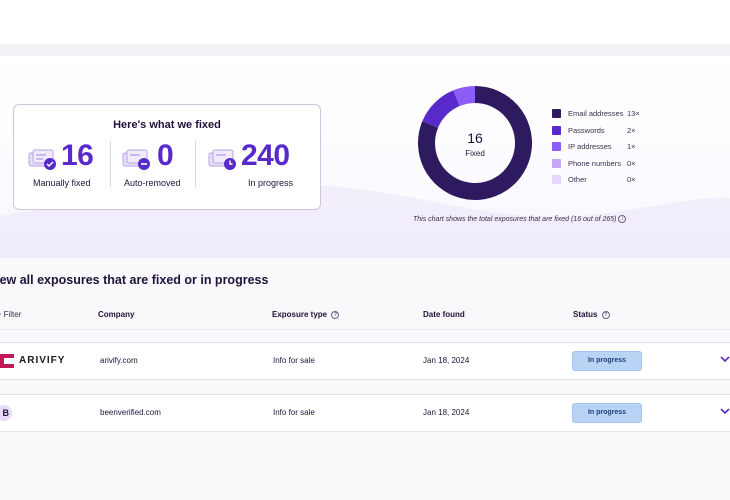  I want to click on manually-fixed-count: 16, so click(77, 155).